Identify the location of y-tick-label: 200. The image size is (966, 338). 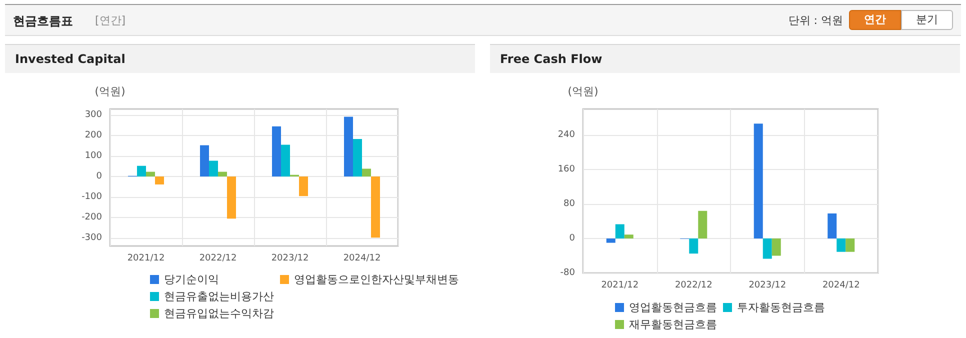
(93, 135).